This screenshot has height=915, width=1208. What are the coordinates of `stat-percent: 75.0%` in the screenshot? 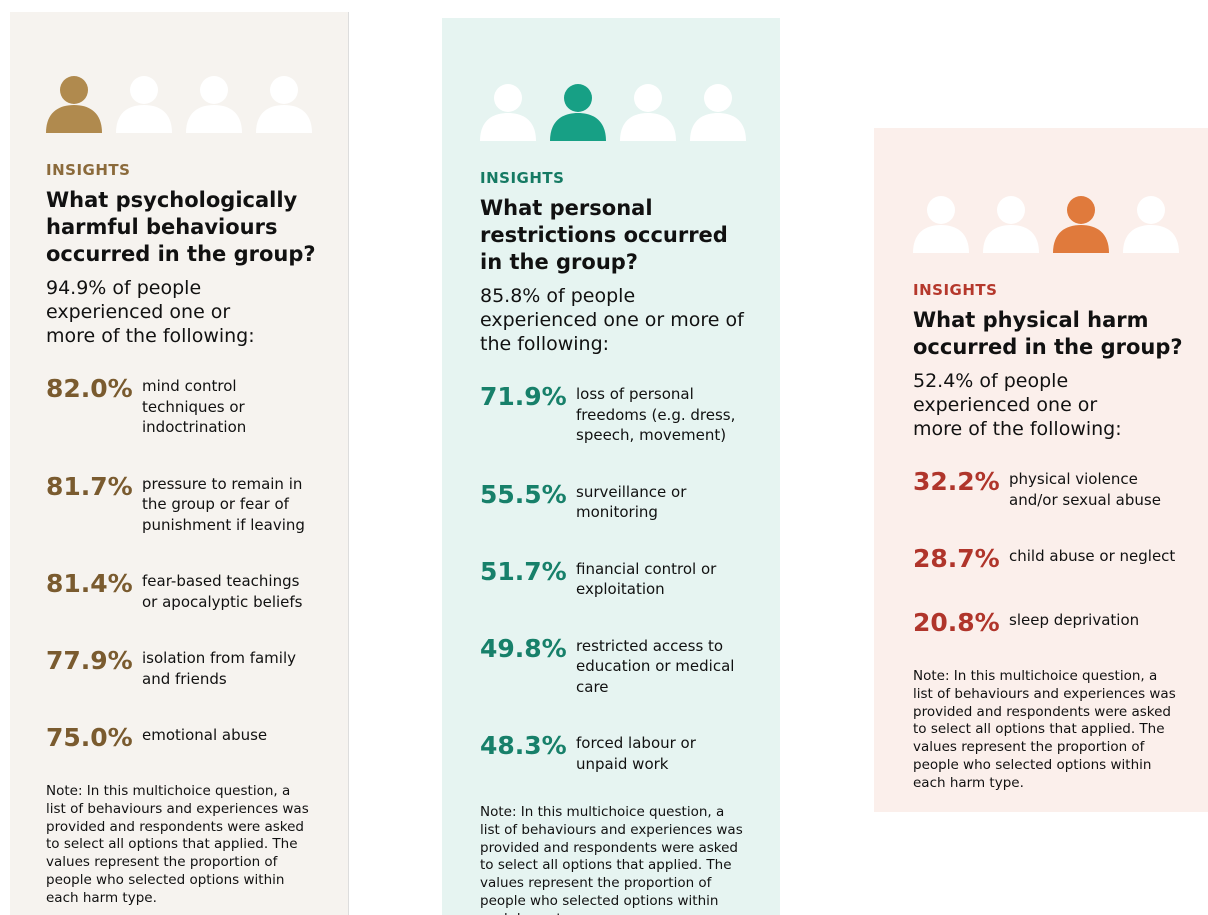 It's located at (89, 737).